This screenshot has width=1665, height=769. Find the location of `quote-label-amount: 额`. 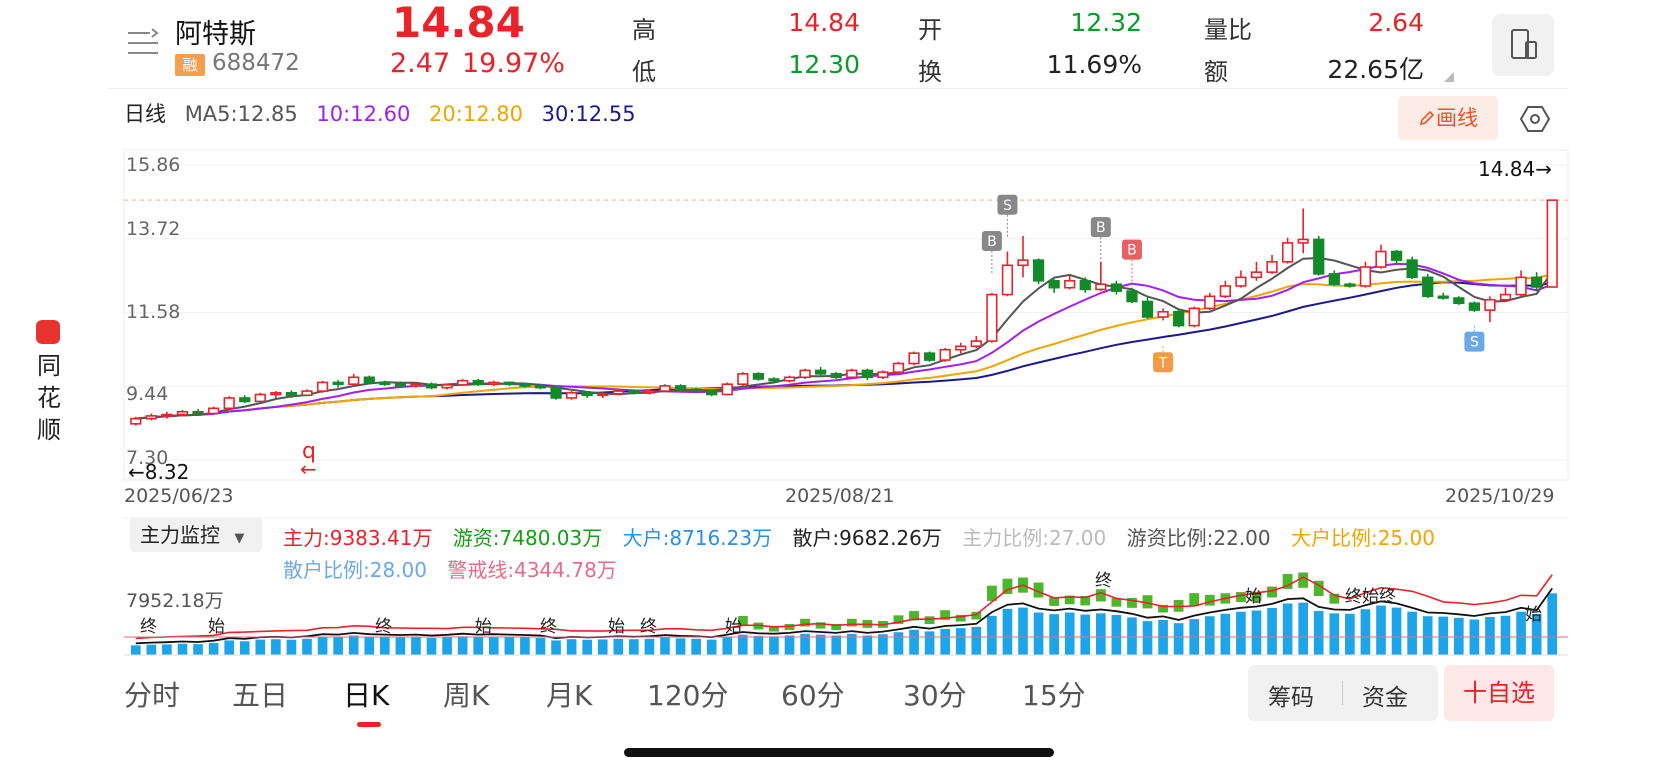

quote-label-amount: 额 is located at coordinates (1216, 72).